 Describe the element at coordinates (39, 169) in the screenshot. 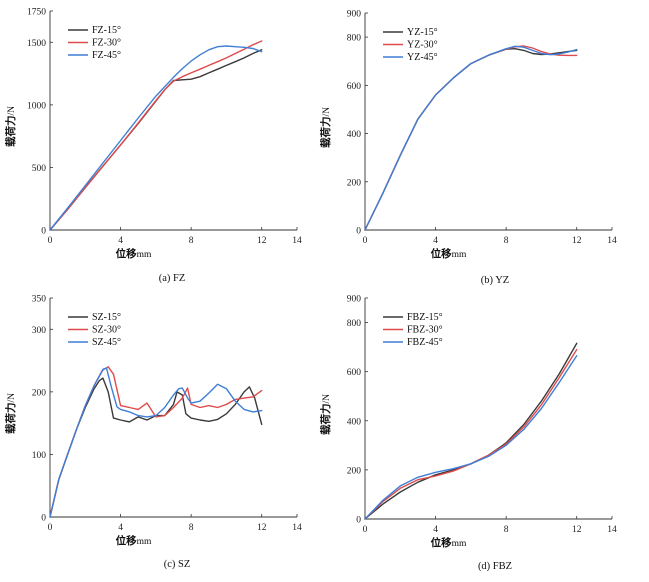

I see `y-tick-label: 500` at that location.